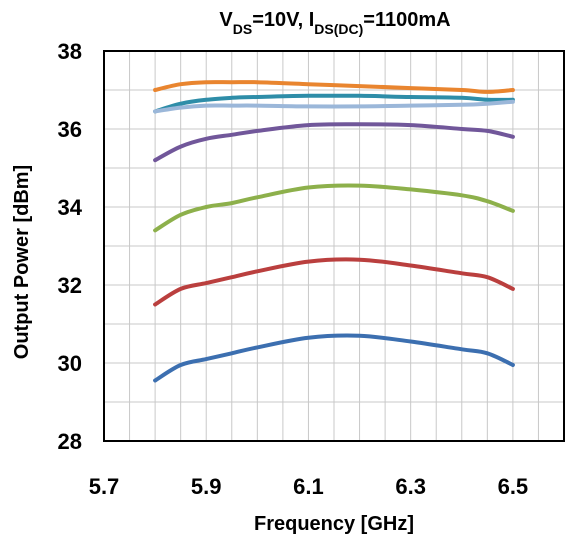  What do you see at coordinates (70, 207) in the screenshot?
I see `y-tick-label: 34` at bounding box center [70, 207].